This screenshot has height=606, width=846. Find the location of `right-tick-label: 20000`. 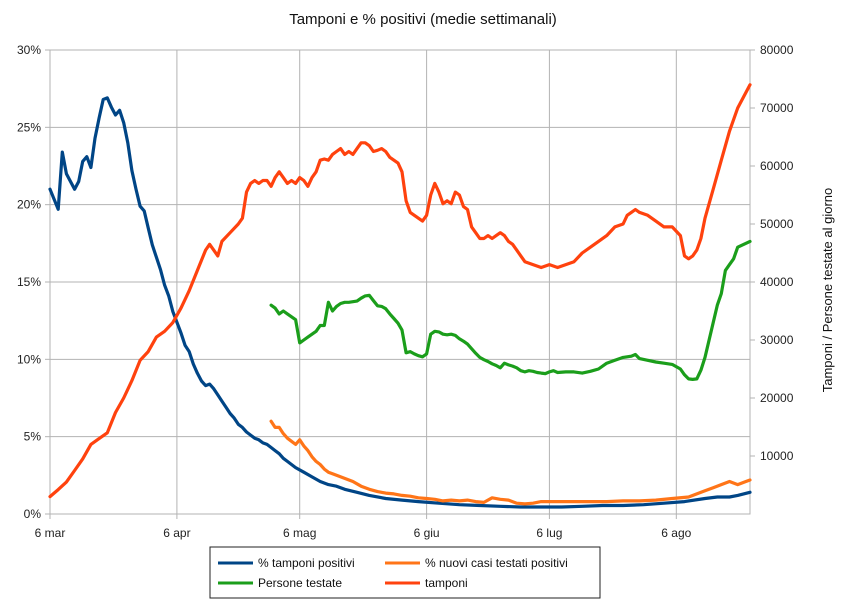

right-tick-label: 20000 is located at coordinates (777, 398).